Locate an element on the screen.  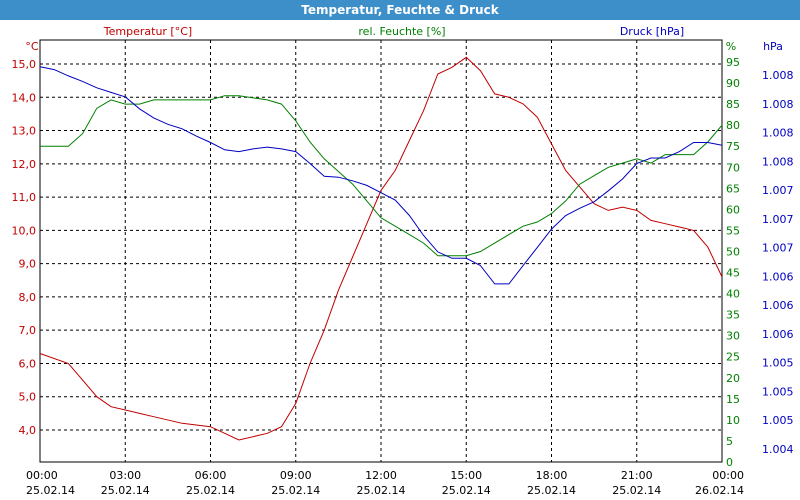
humidity-tick-label: 0 is located at coordinates (729, 462).